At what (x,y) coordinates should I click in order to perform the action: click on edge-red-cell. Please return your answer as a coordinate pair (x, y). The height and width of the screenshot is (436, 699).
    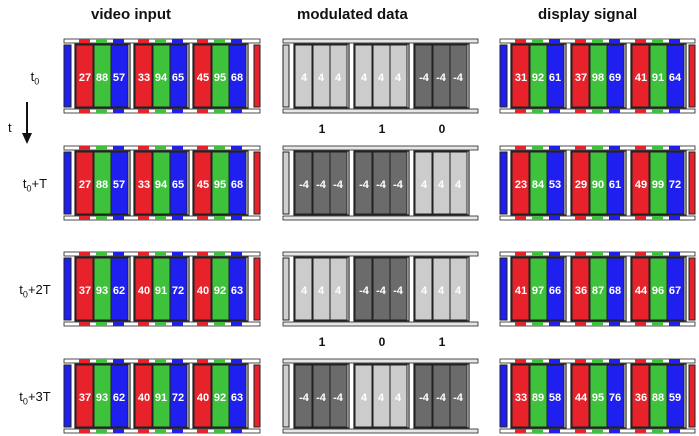
    Looking at the image, I should click on (257, 289).